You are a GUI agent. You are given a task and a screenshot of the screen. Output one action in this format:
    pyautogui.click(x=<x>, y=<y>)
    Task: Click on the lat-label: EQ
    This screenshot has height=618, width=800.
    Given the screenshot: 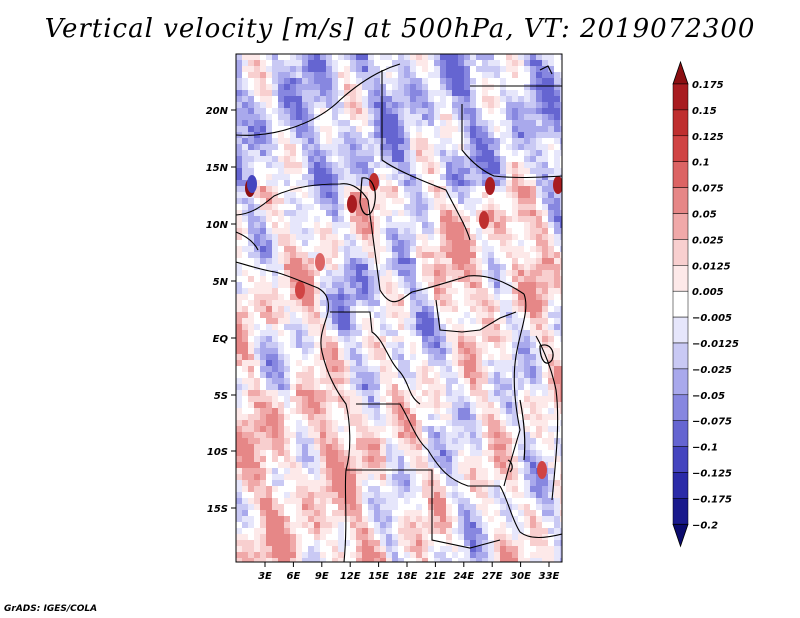 What is the action you would take?
    pyautogui.click(x=221, y=339)
    